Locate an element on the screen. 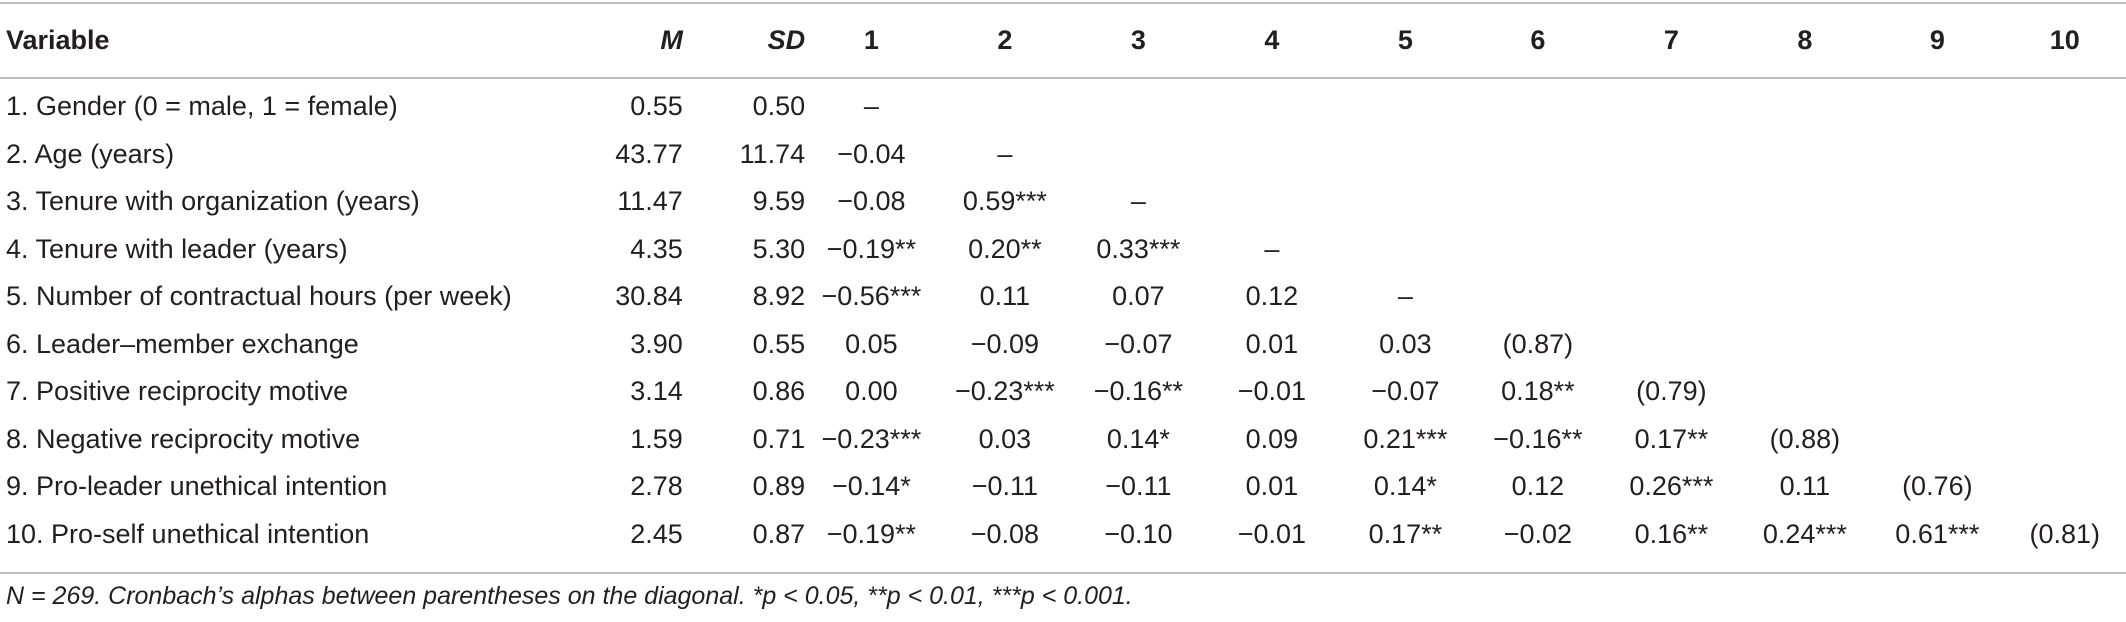 The image size is (2126, 622). table-bottom-rule is located at coordinates (1063, 573).